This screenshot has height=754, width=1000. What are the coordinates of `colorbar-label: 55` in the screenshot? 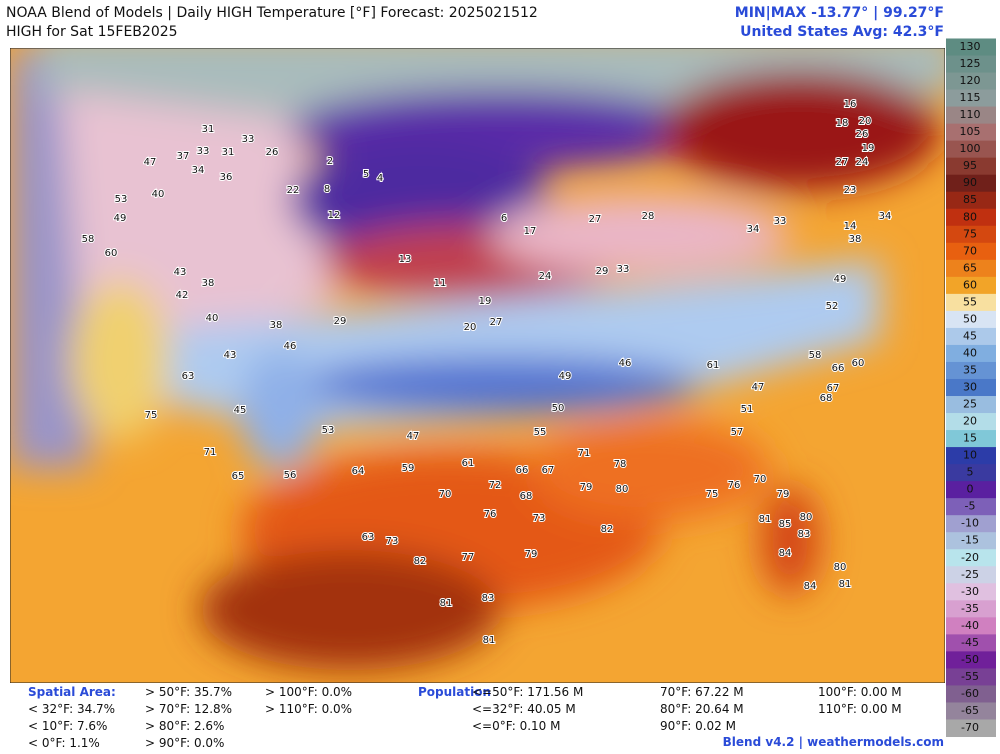 It's located at (970, 301).